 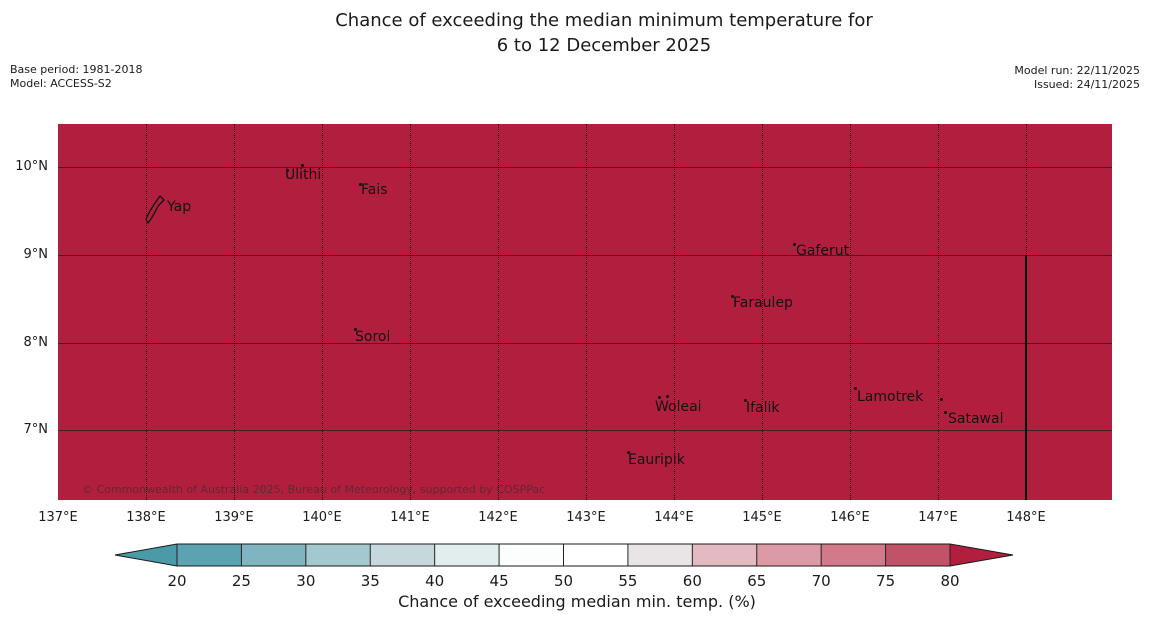 I want to click on lat-tick-label: 8°N, so click(x=36, y=342).